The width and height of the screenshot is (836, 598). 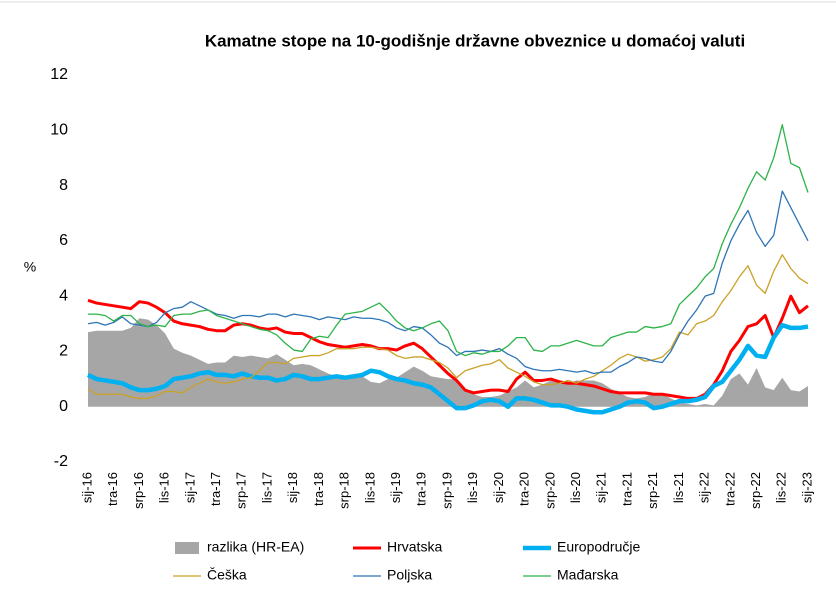 I want to click on x-tick-label: srp-22, so click(x=755, y=490).